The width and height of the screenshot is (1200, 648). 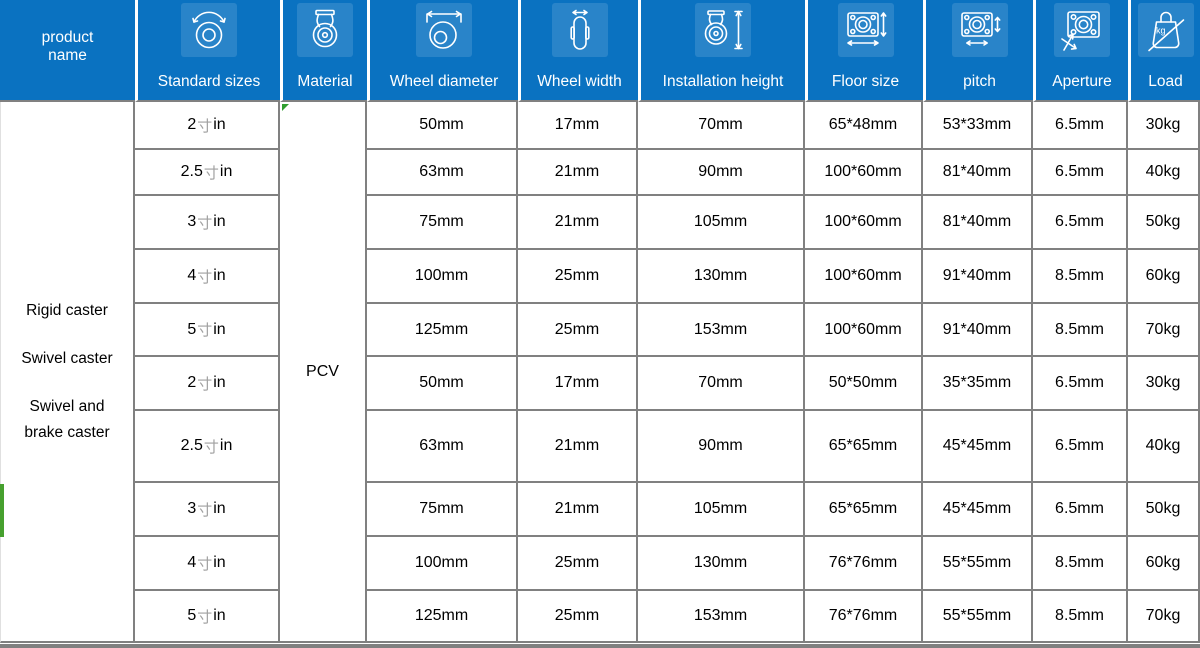 What do you see at coordinates (207, 277) in the screenshot?
I see `standard-size-cell: 4 寸 in` at bounding box center [207, 277].